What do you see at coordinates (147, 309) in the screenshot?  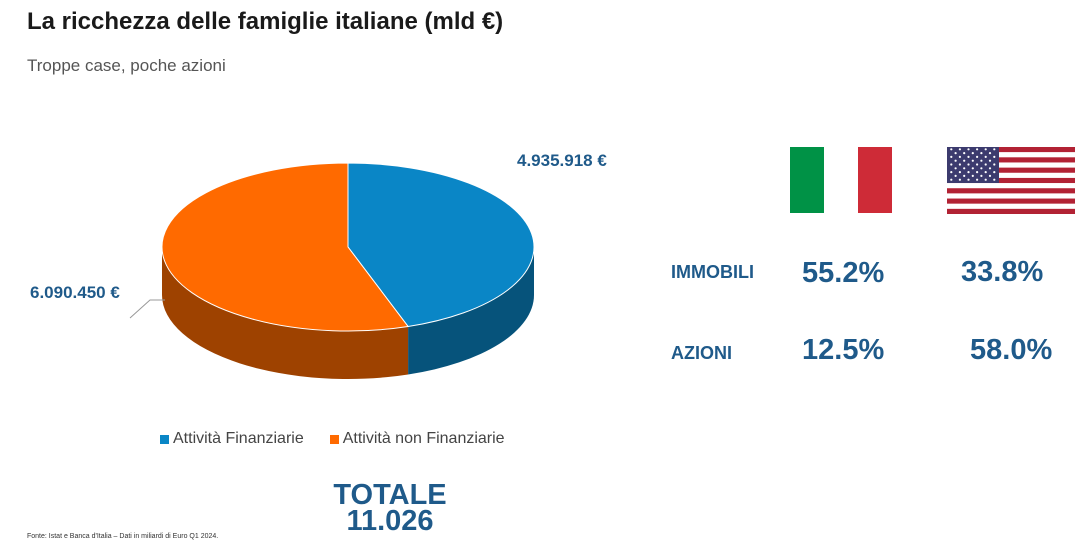 I see `leader-line-non-finanziarie` at bounding box center [147, 309].